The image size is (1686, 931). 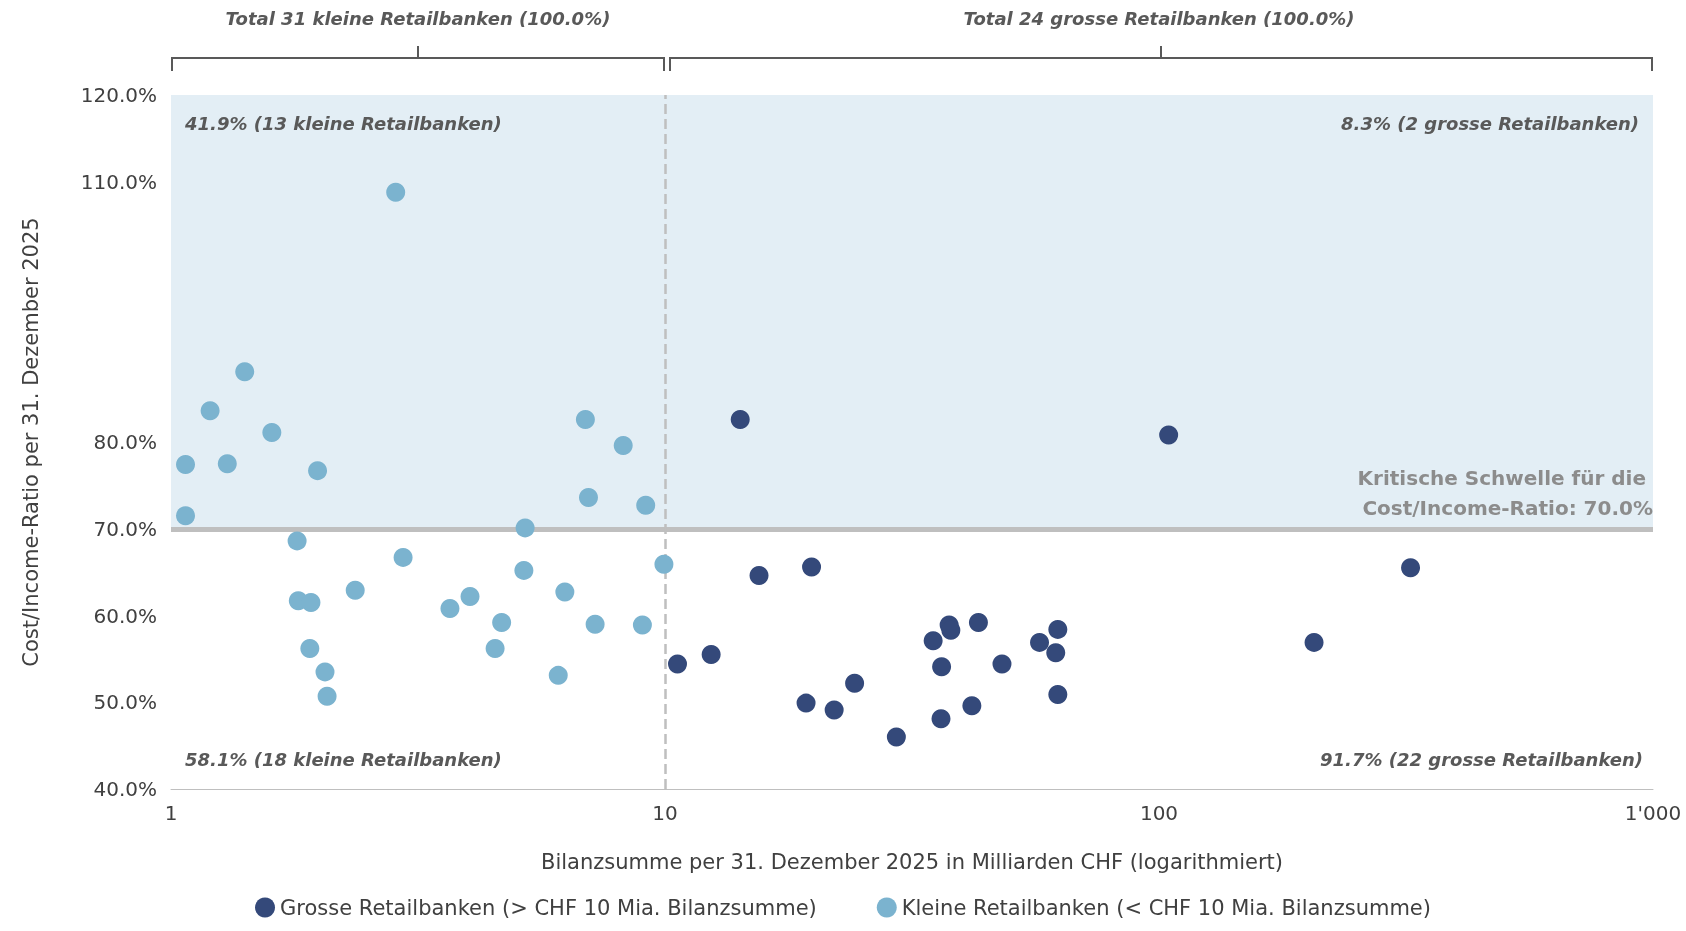 I want to click on legend-label: Grosse Retailbanken (> CHF 10 Mia. Bilanzsumme), so click(x=548, y=907).